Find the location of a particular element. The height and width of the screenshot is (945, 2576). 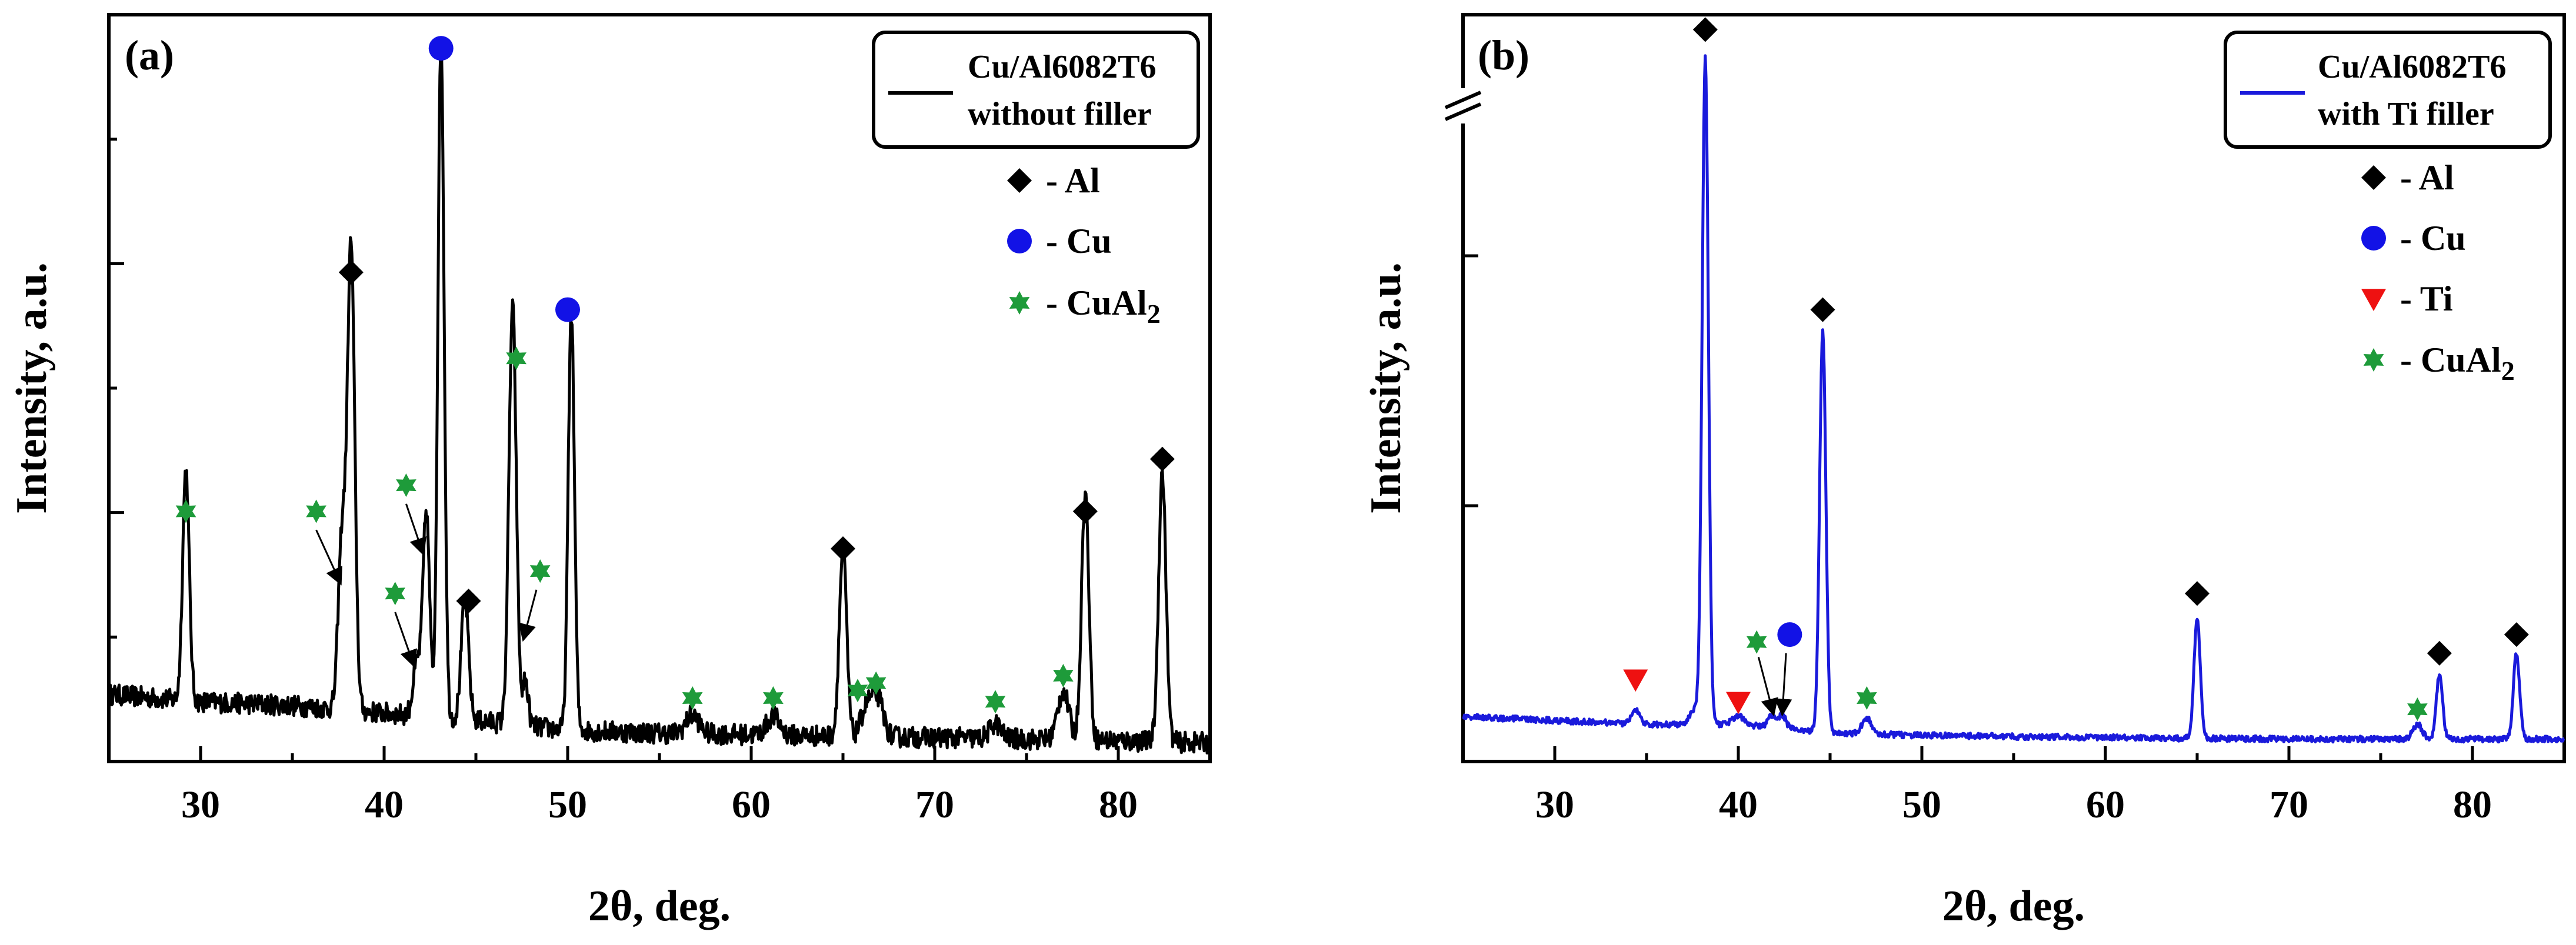

legend-phase-cu-a: - Cu is located at coordinates (1059, 242).